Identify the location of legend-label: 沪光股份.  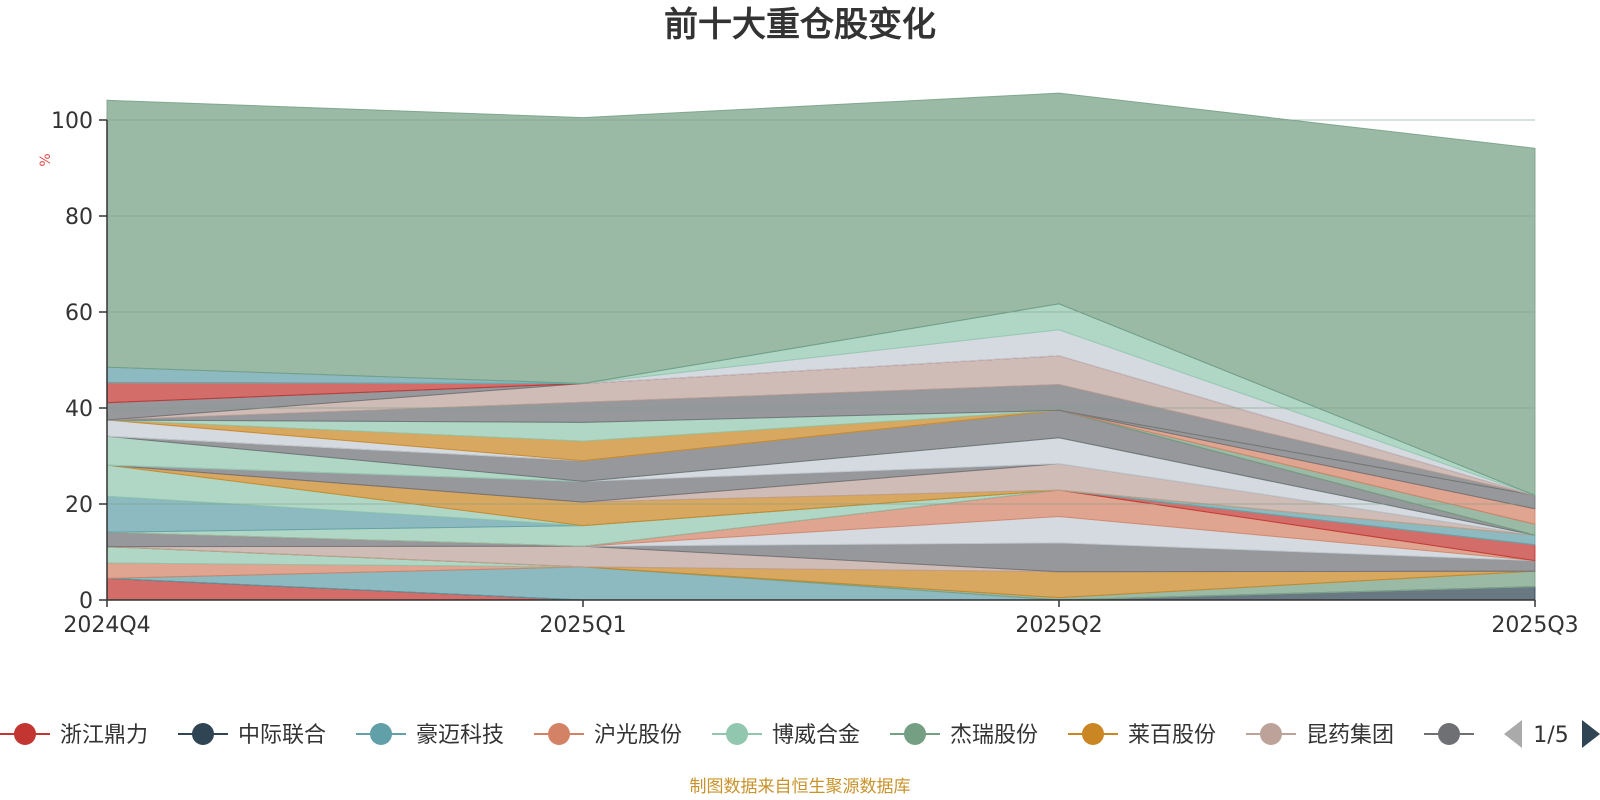
(638, 735).